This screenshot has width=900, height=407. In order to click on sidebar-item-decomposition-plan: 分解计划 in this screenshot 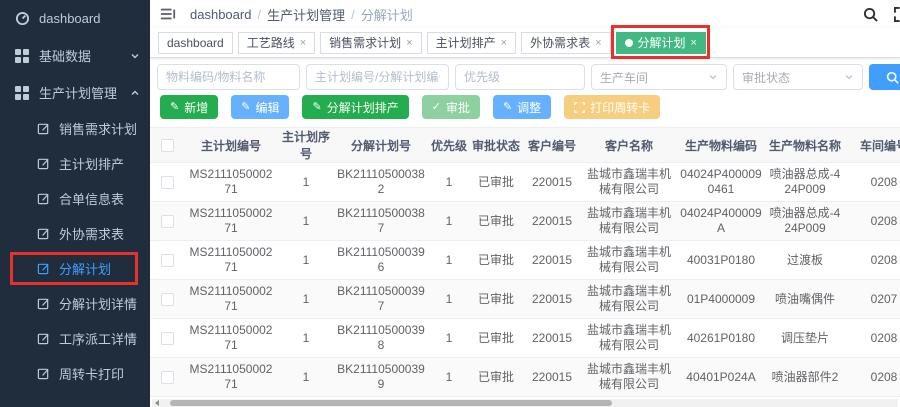, I will do `click(75, 268)`.